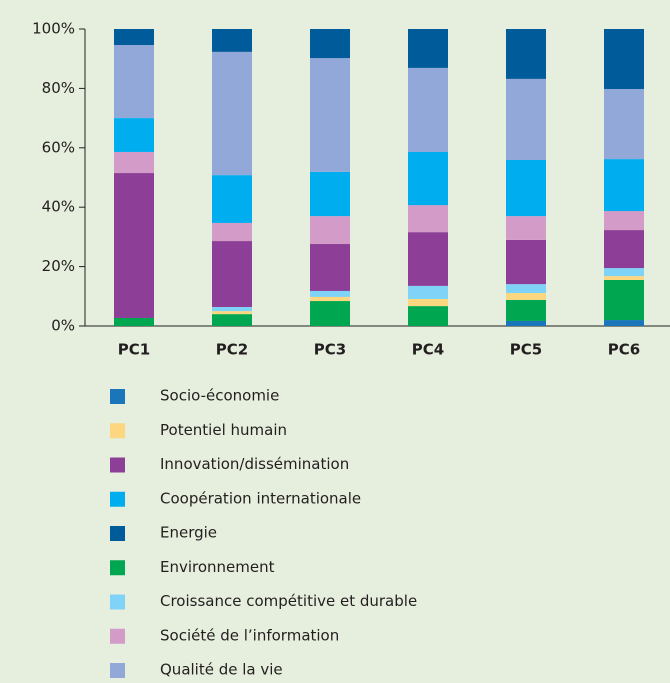 The height and width of the screenshot is (683, 670). I want to click on y-tick-label: 80%, so click(58, 88).